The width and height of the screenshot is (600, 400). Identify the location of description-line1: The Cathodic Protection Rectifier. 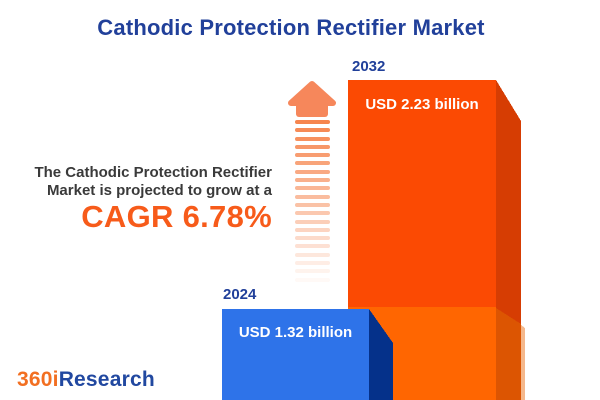
(153, 172).